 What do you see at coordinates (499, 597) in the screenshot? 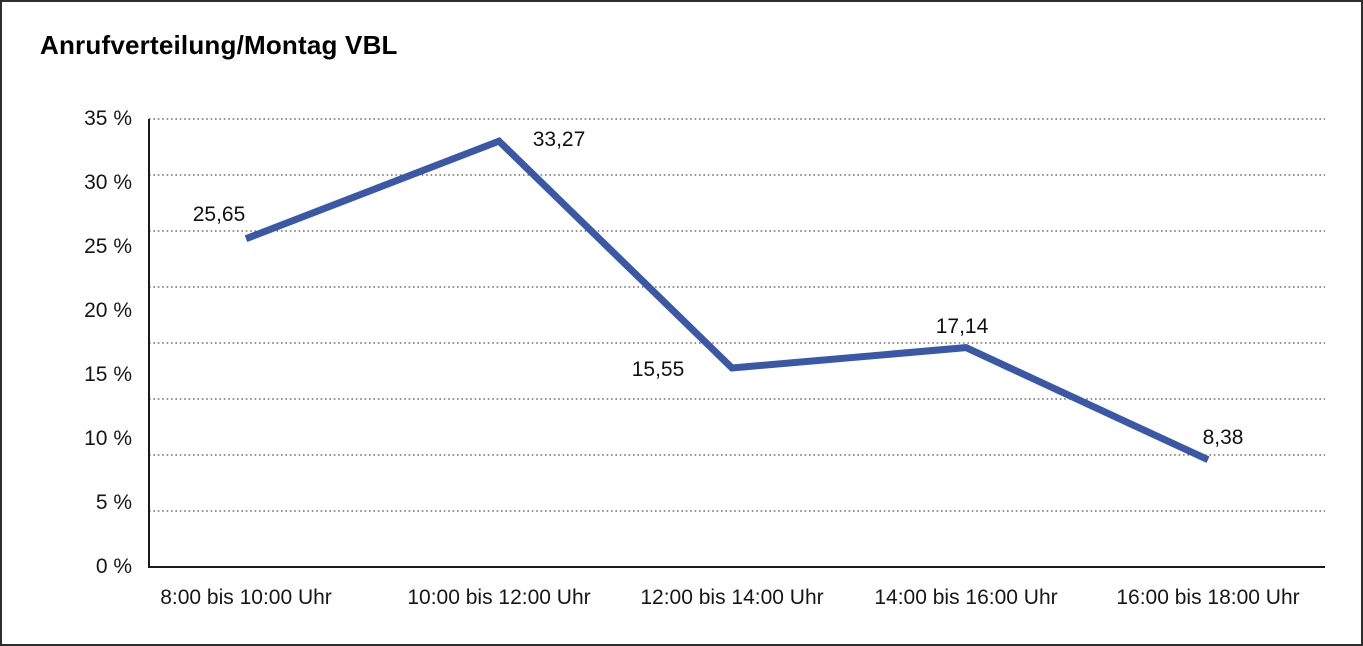
I see `x-axis-category-label: 10:00 bis 12:00 Uhr` at bounding box center [499, 597].